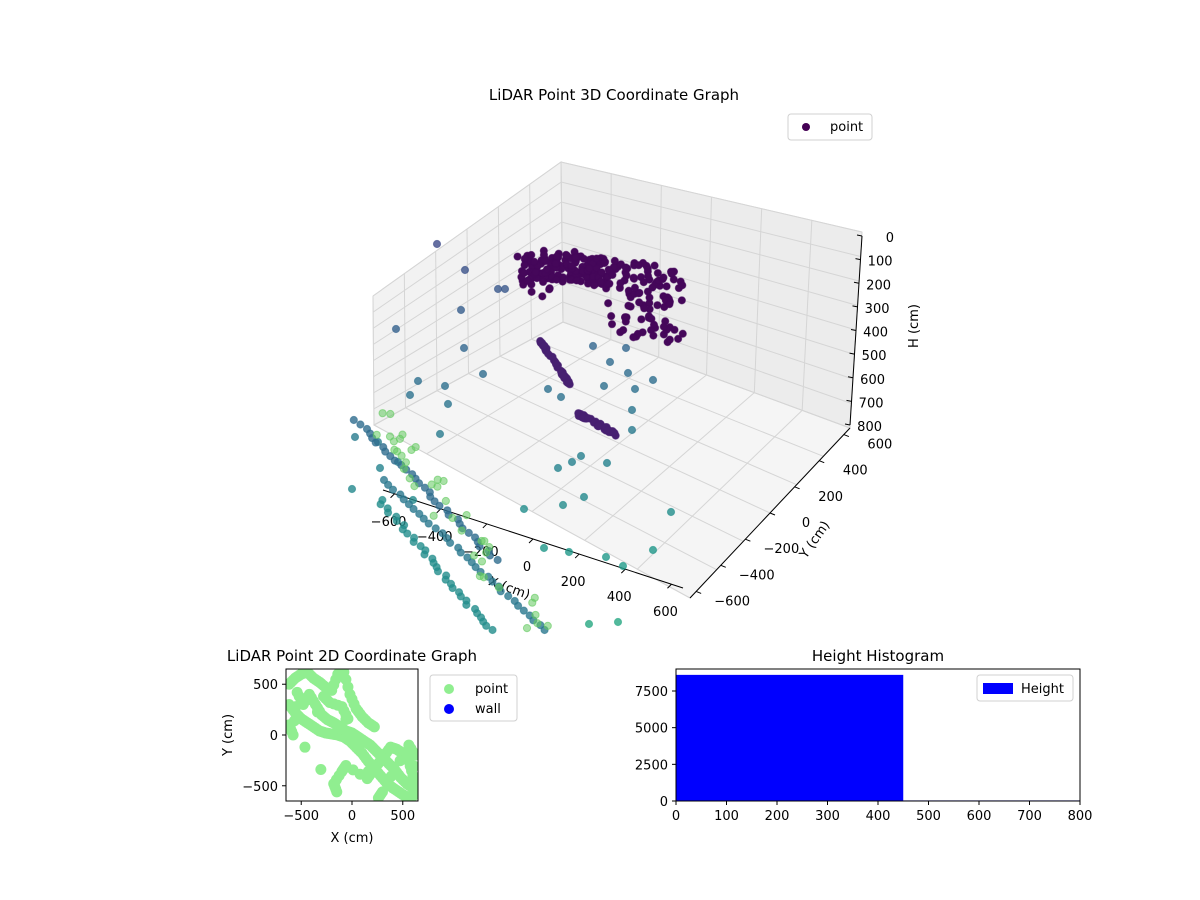 This screenshot has height=900, width=1200. What do you see at coordinates (352, 656) in the screenshot?
I see `chart-2d-title: LiDAR Point 2D Coordinate Graph` at bounding box center [352, 656].